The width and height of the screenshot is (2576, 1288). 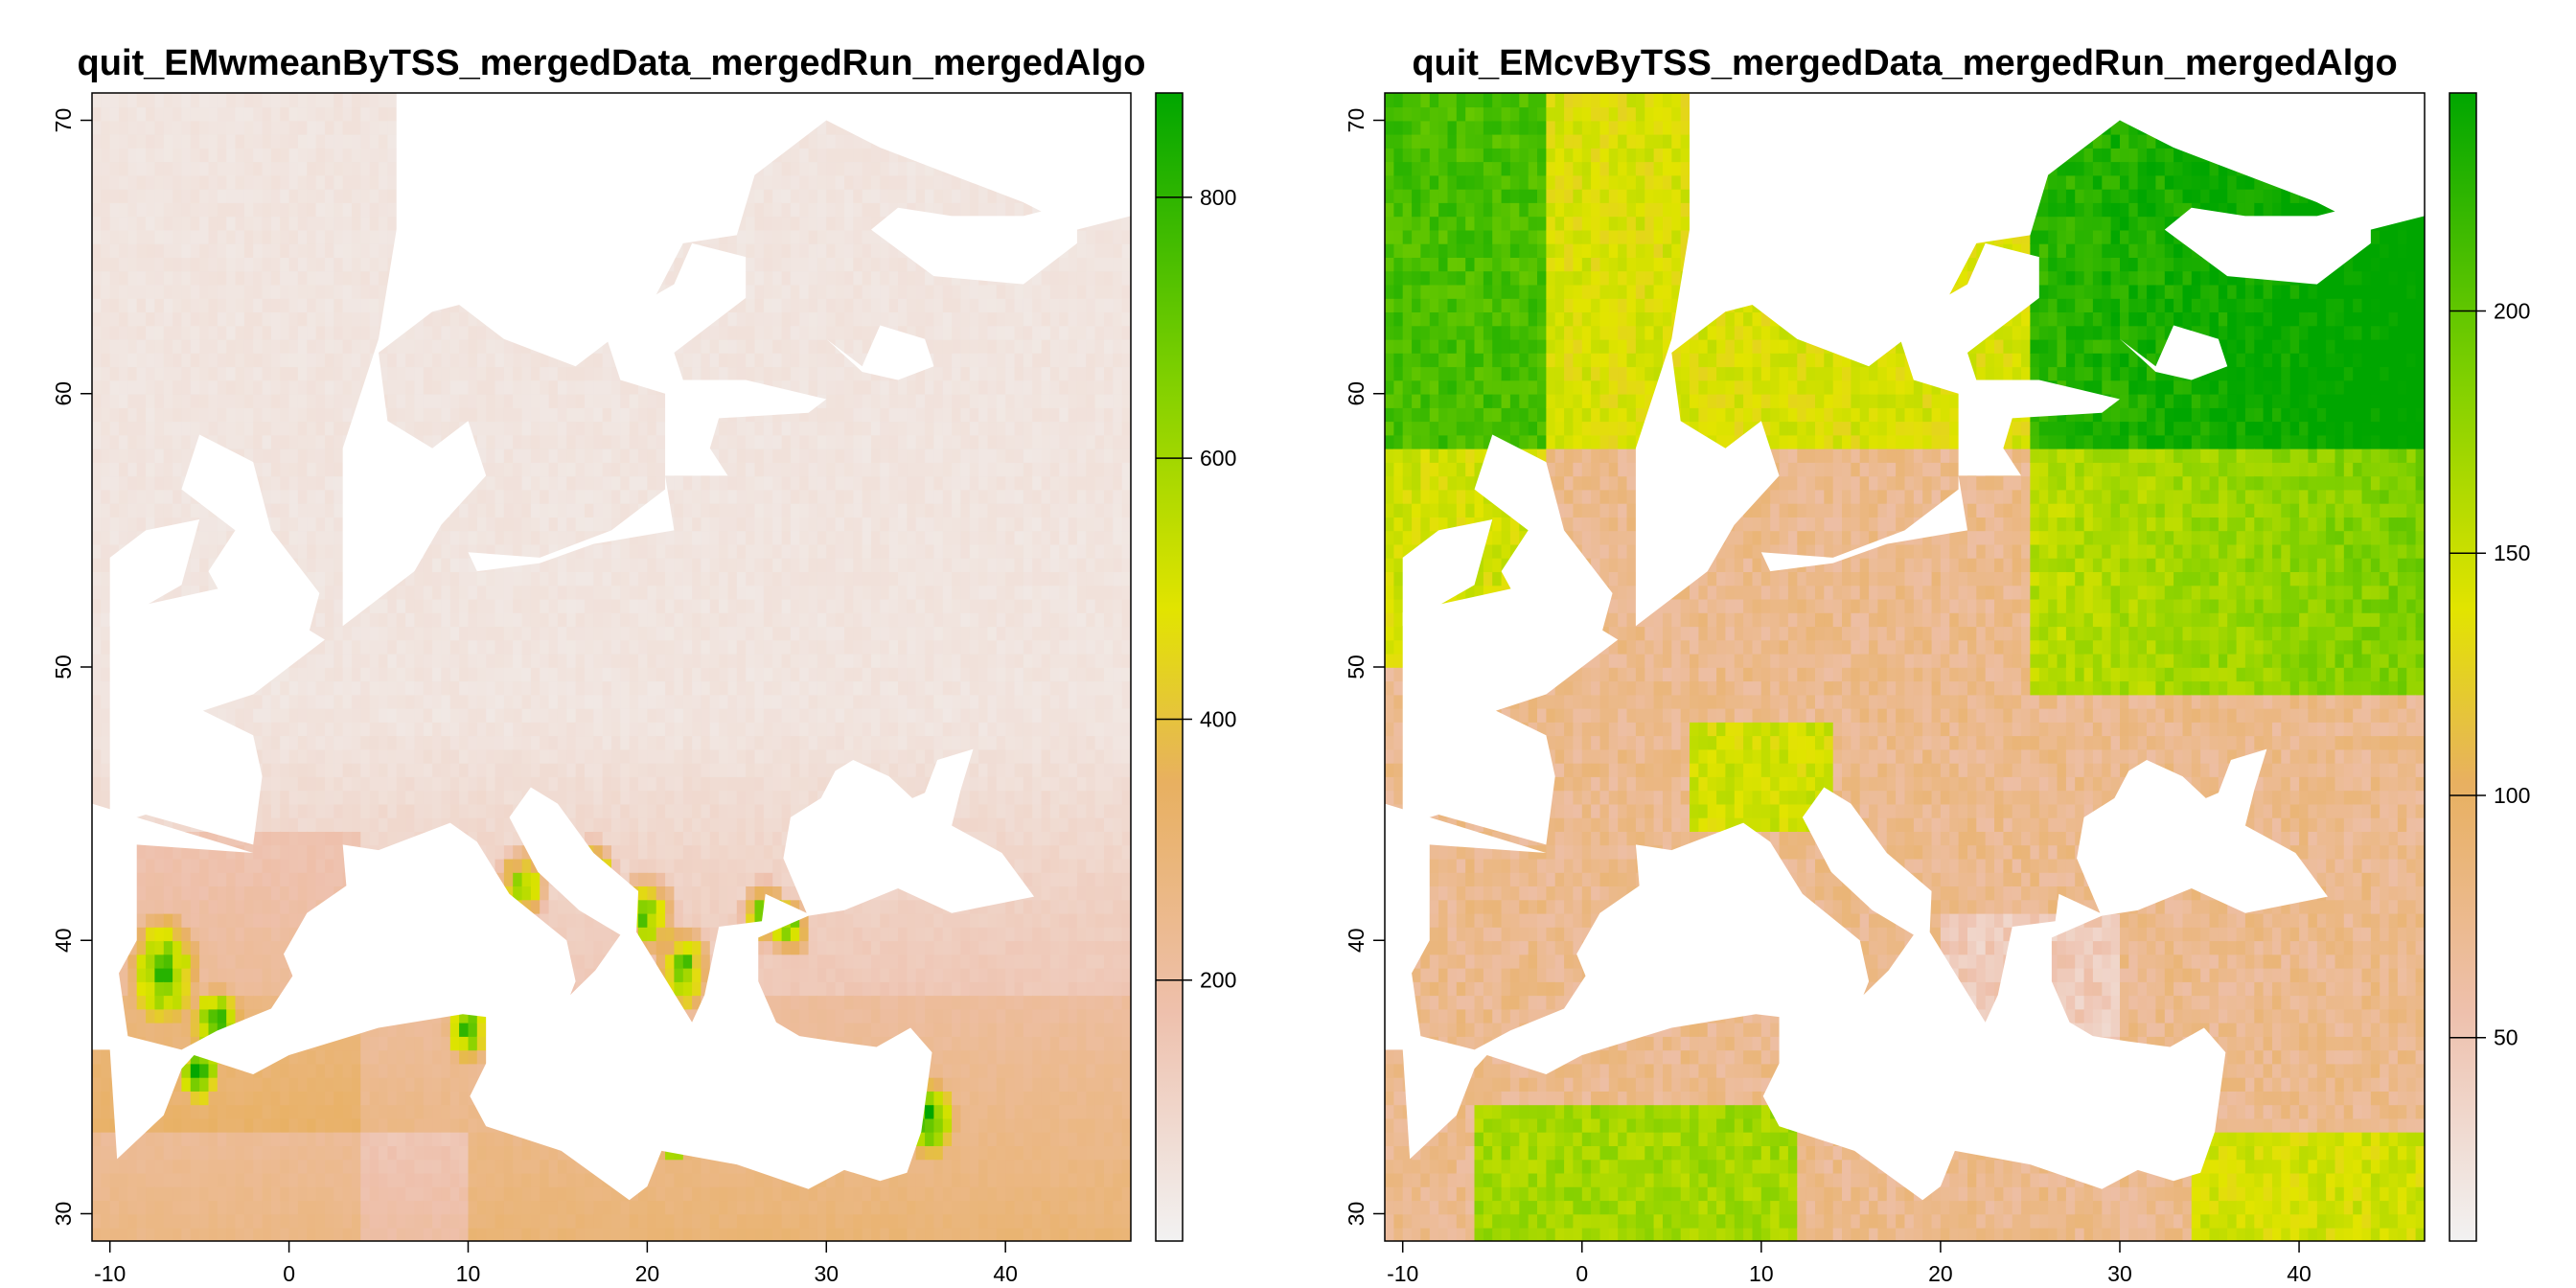 I want to click on legend-tick-label: 400, so click(x=1218, y=718).